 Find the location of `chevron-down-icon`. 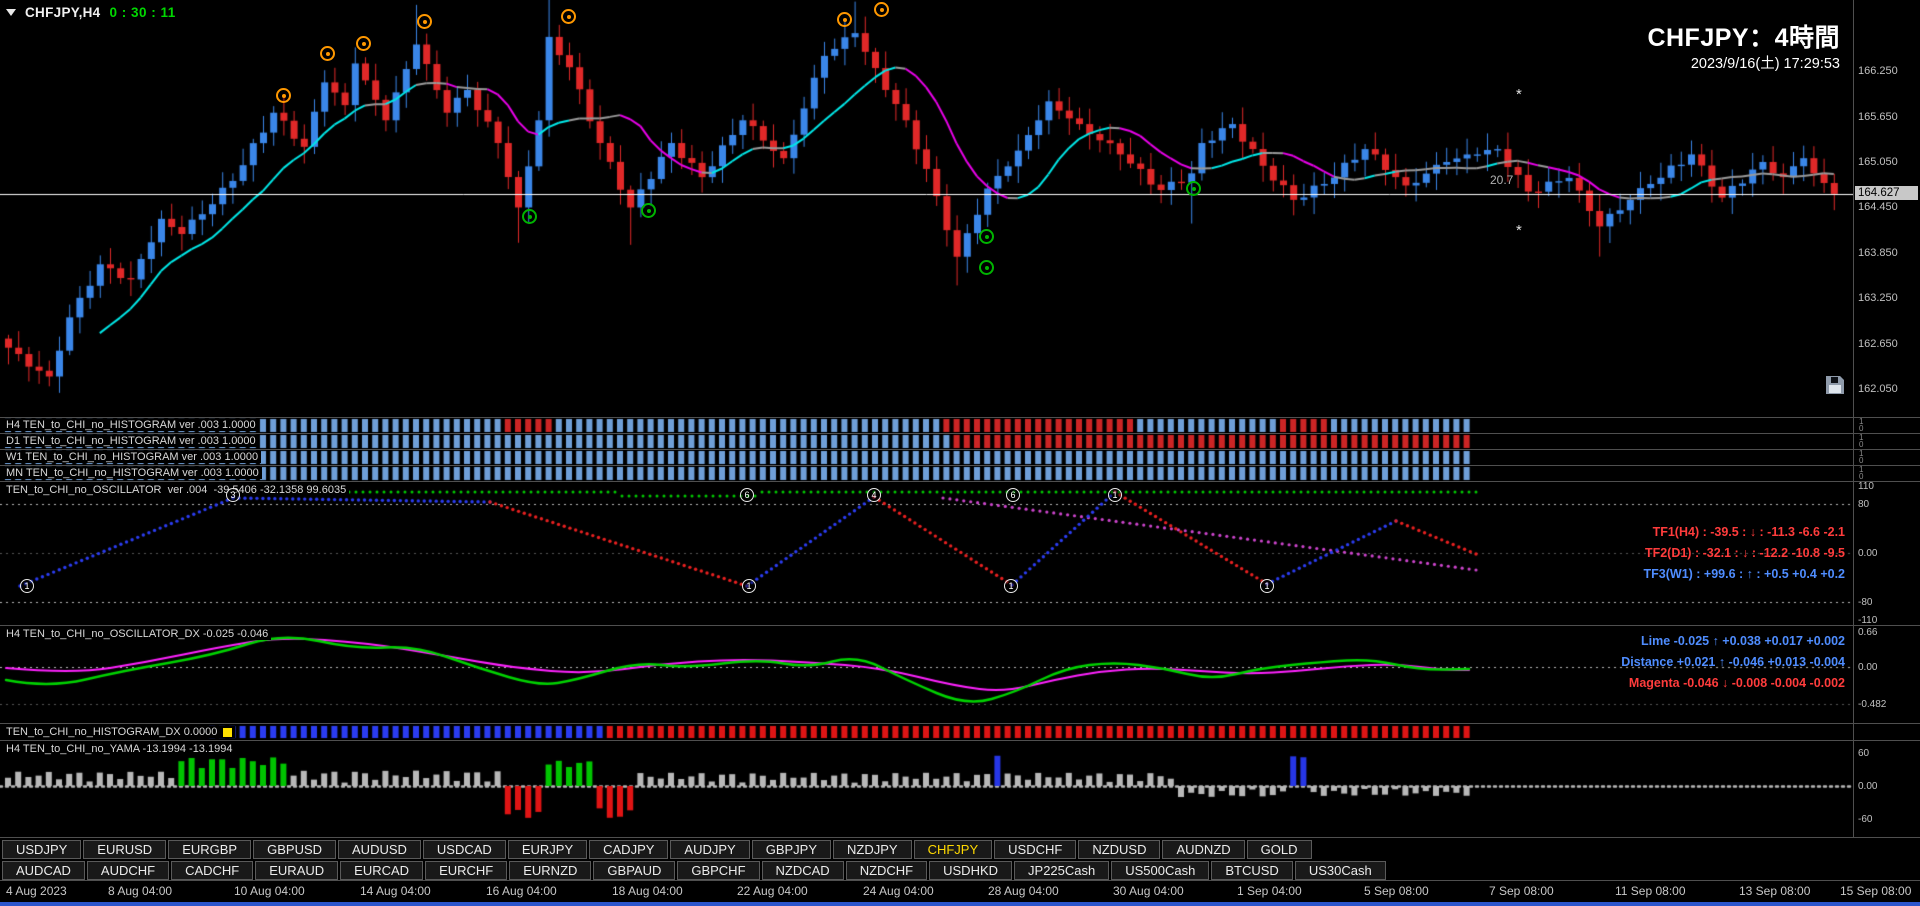

chevron-down-icon is located at coordinates (11, 12).